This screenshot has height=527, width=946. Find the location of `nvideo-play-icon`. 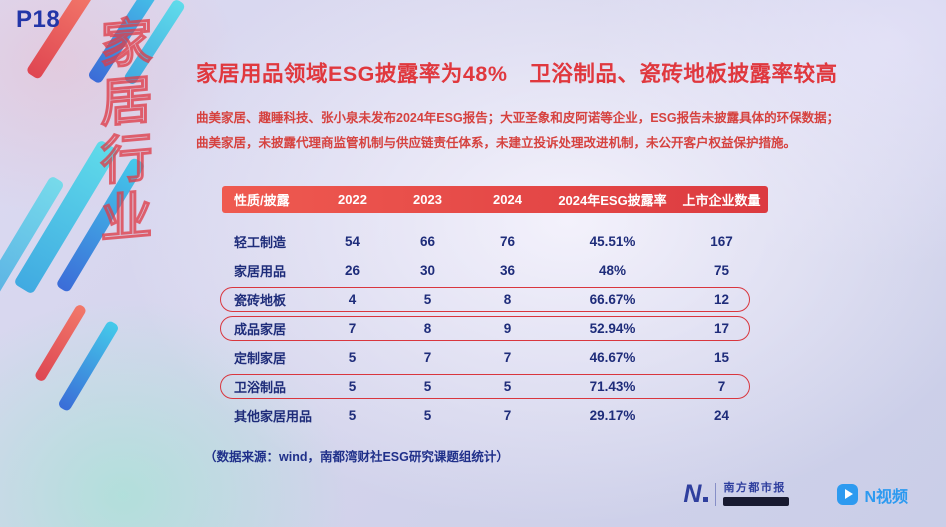

nvideo-play-icon is located at coordinates (848, 494).